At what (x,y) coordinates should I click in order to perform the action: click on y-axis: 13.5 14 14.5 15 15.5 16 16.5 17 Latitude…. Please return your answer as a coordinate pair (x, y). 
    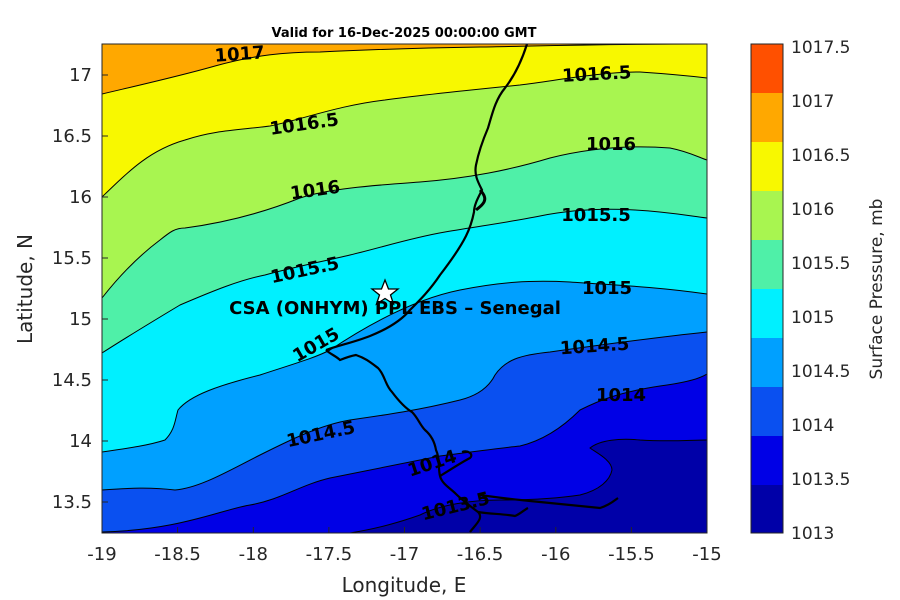
    Looking at the image, I should click on (60, 289).